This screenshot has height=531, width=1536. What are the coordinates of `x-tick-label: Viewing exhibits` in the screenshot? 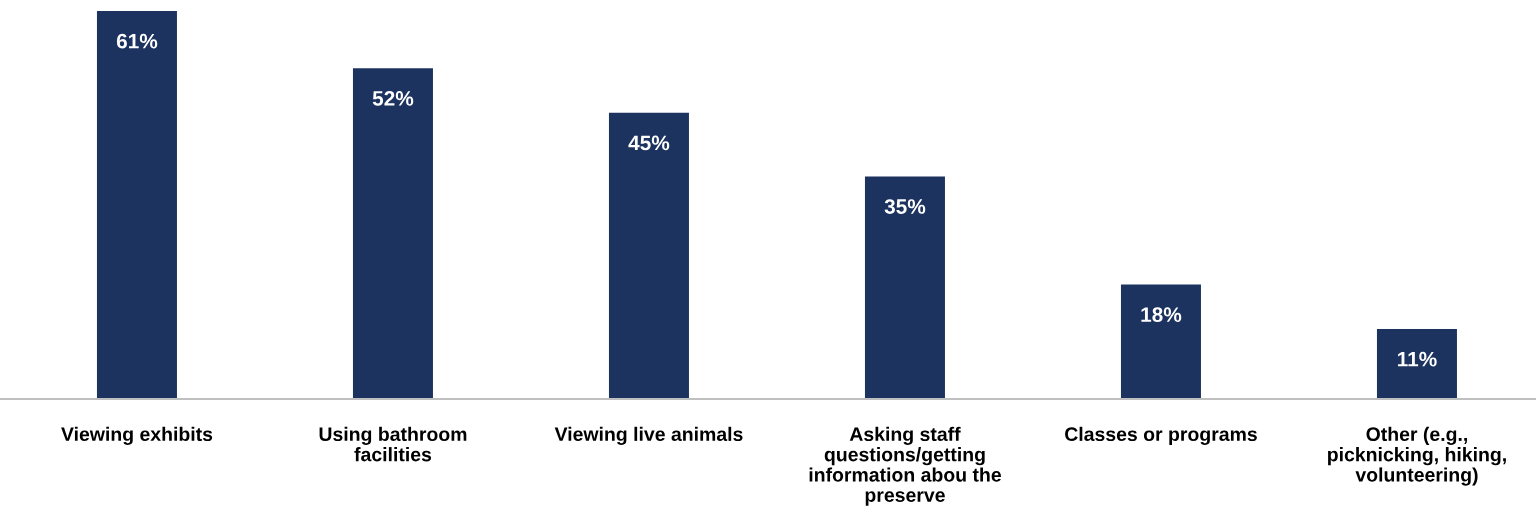 It's located at (137, 435).